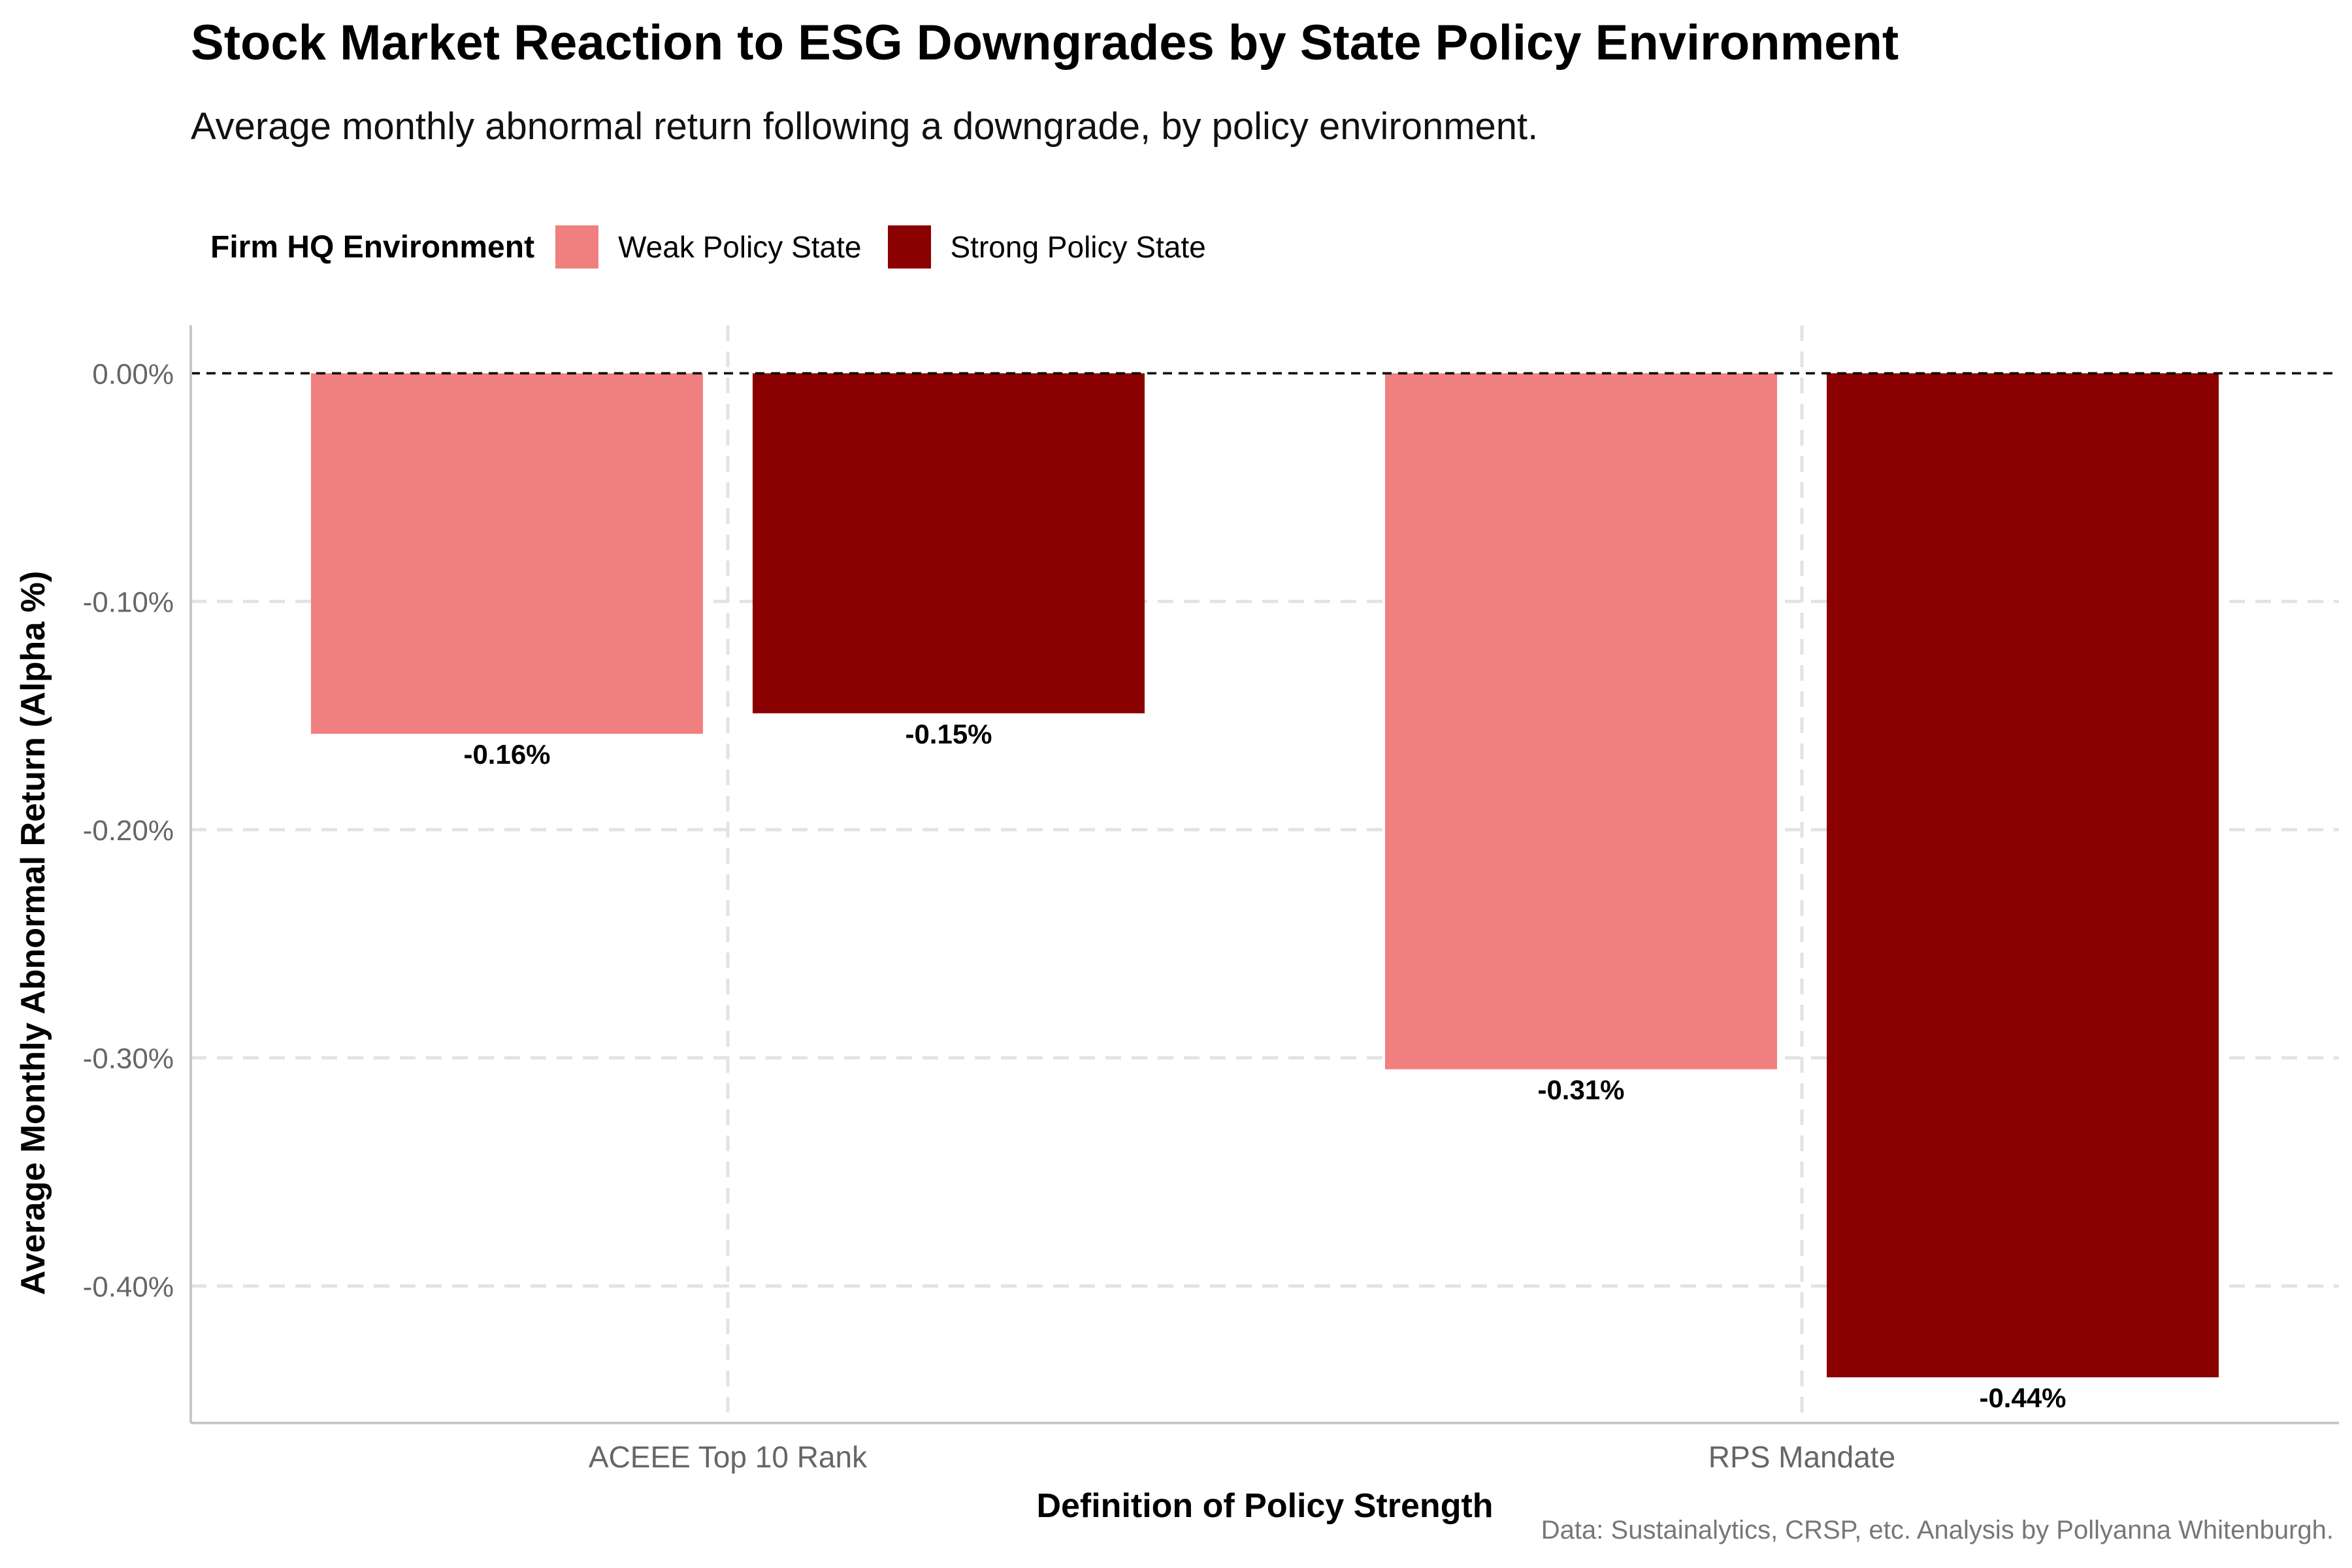 The image size is (2352, 1568). What do you see at coordinates (1078, 247) in the screenshot?
I see `legend-label-strong: Strong Policy State` at bounding box center [1078, 247].